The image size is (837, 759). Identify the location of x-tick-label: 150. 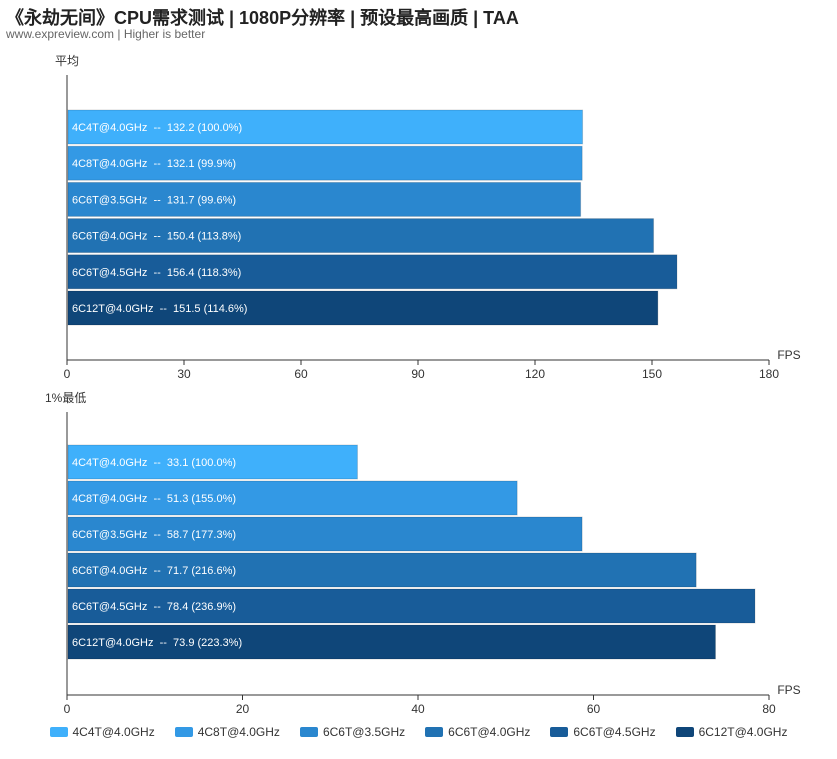
(652, 374).